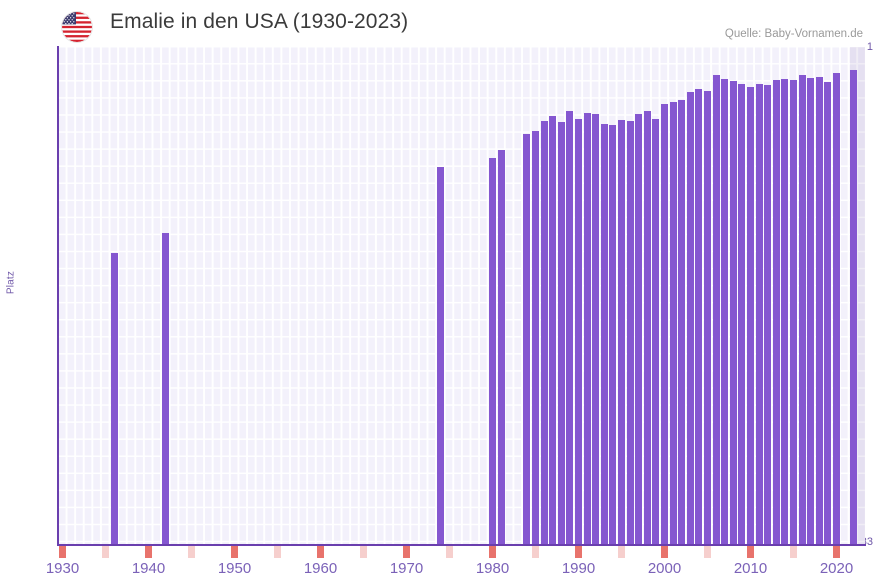  What do you see at coordinates (461, 552) in the screenshot?
I see `x-axis-tick-strip` at bounding box center [461, 552].